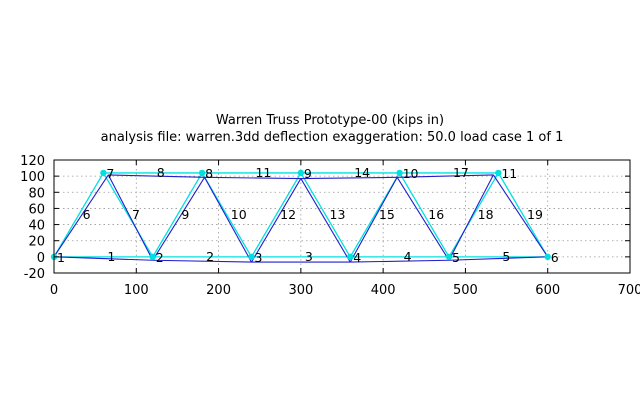 This screenshot has width=640, height=400. I want to click on element-label: 6, so click(87, 214).